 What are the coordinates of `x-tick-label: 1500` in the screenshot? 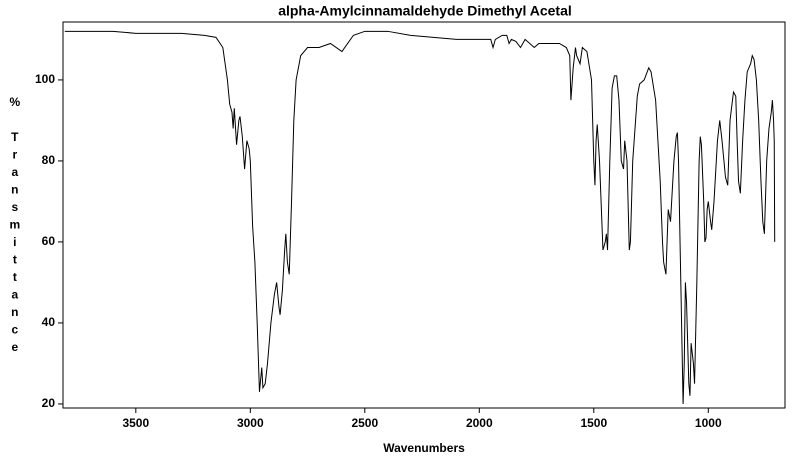 It's located at (593, 423).